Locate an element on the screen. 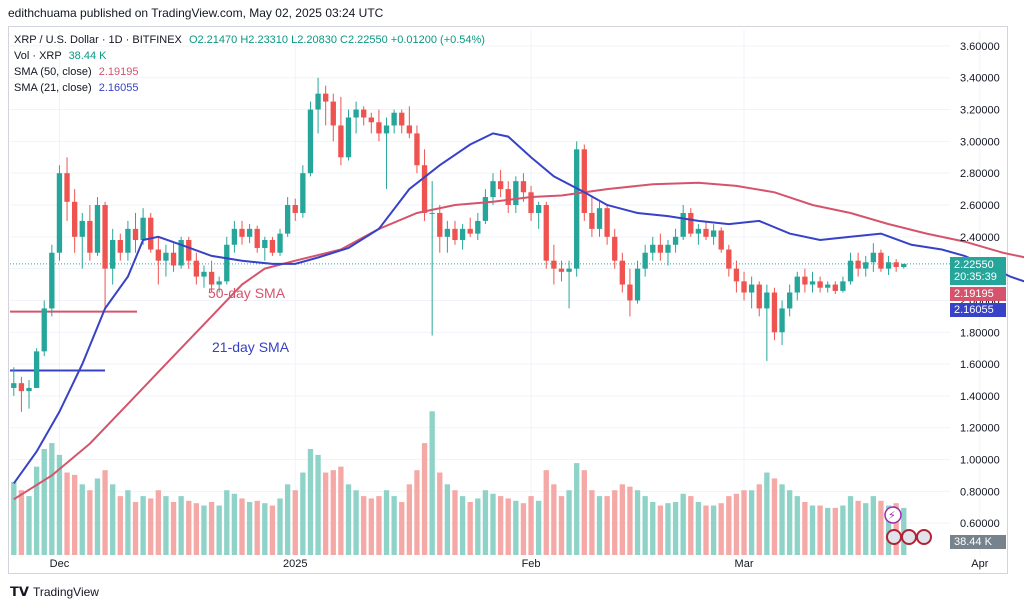 Image resolution: width=1024 pixels, height=608 pixels. y-tick-label: 3.60000 is located at coordinates (980, 47).